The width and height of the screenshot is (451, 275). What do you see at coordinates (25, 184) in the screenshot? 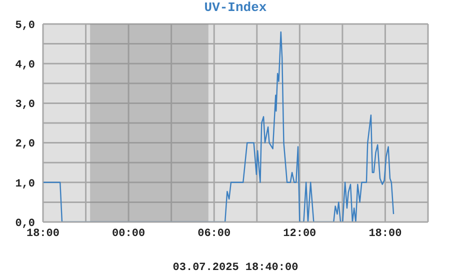
I see `y-tick-label: 1,0` at bounding box center [25, 184].